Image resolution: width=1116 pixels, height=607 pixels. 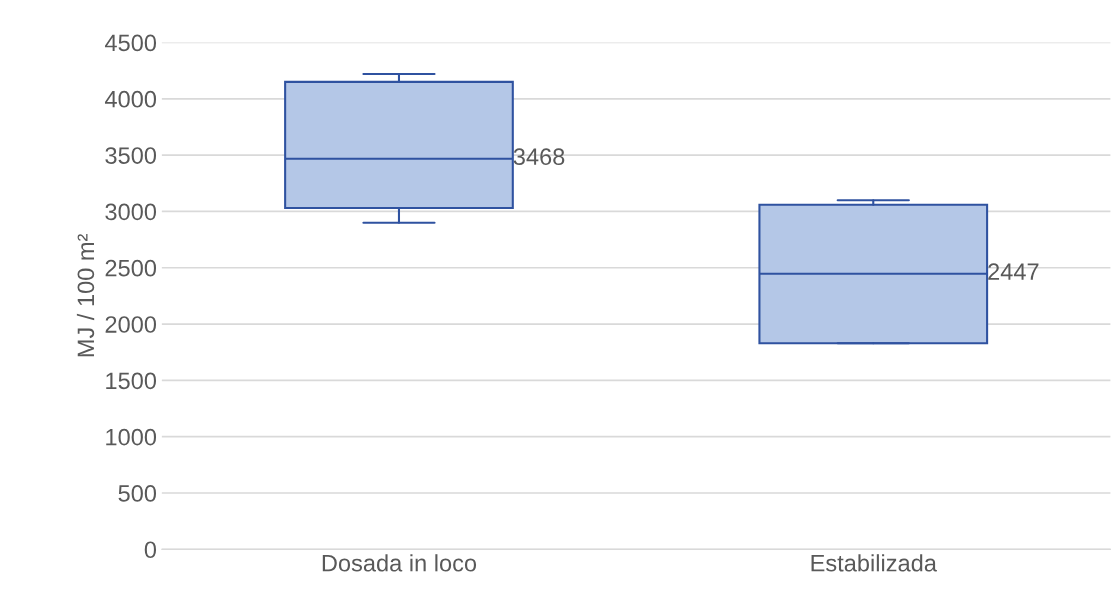 What do you see at coordinates (539, 157) in the screenshot?
I see `annotation: 3468` at bounding box center [539, 157].